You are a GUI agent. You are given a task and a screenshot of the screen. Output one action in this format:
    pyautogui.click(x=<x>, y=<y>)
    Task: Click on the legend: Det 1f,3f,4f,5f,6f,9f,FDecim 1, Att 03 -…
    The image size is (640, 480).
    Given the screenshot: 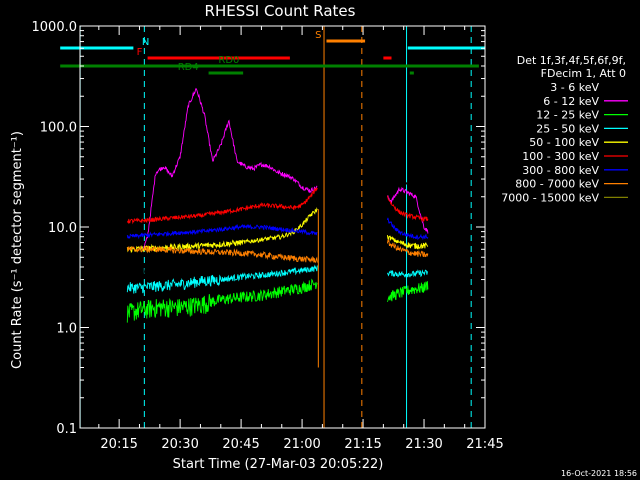 What is the action you would take?
    pyautogui.click(x=564, y=129)
    